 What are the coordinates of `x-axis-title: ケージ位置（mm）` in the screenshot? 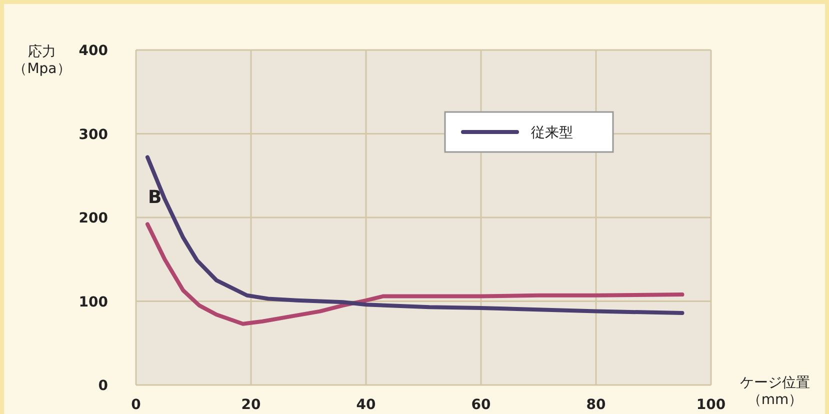 It's located at (775, 391).